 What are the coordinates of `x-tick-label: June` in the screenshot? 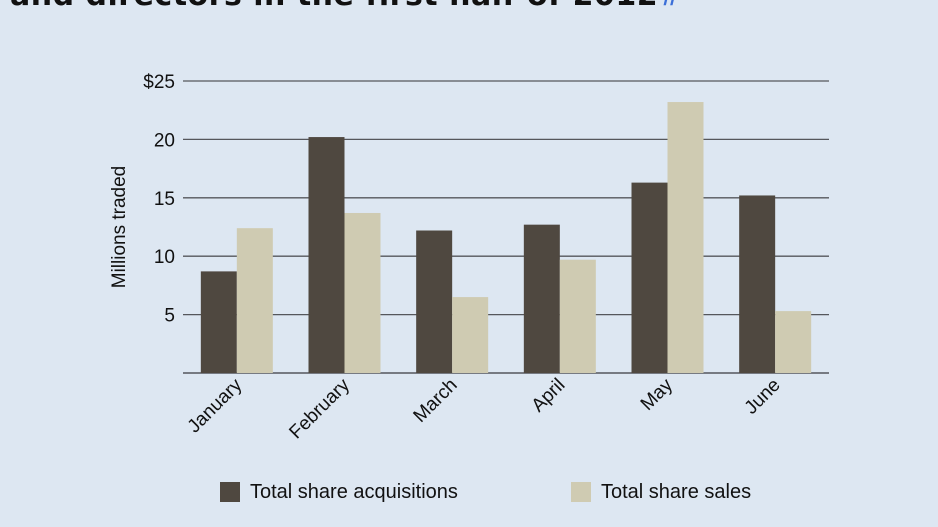 It's located at (763, 397).